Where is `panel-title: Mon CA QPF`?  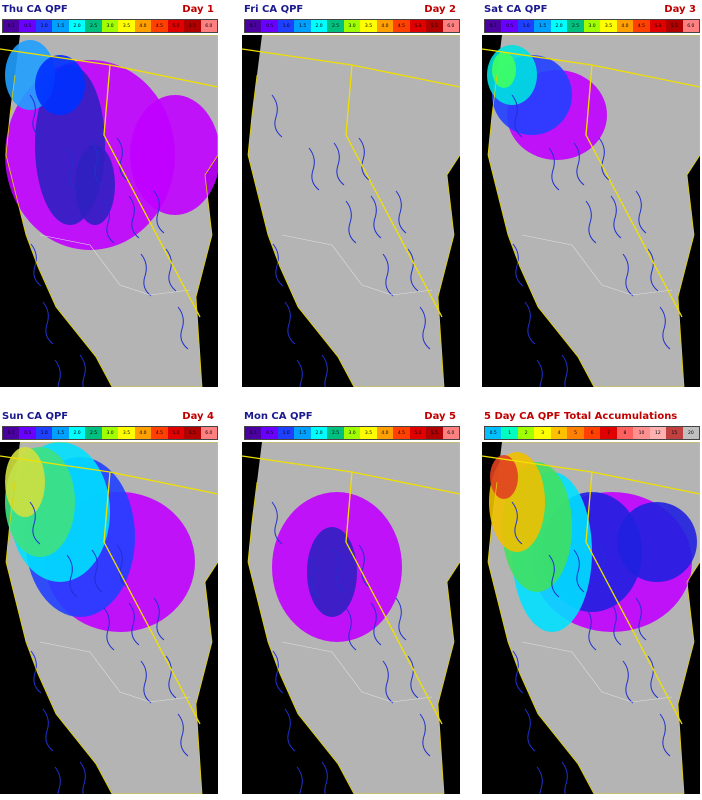
panel-title: Mon CA QPF is located at coordinates (278, 416).